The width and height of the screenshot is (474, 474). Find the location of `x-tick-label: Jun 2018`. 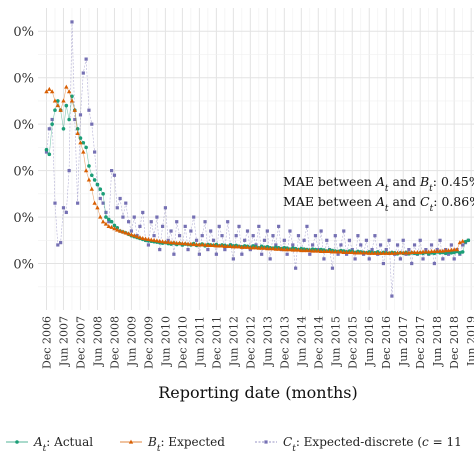

x-tick-label: Jun 2018 is located at coordinates (437, 341).